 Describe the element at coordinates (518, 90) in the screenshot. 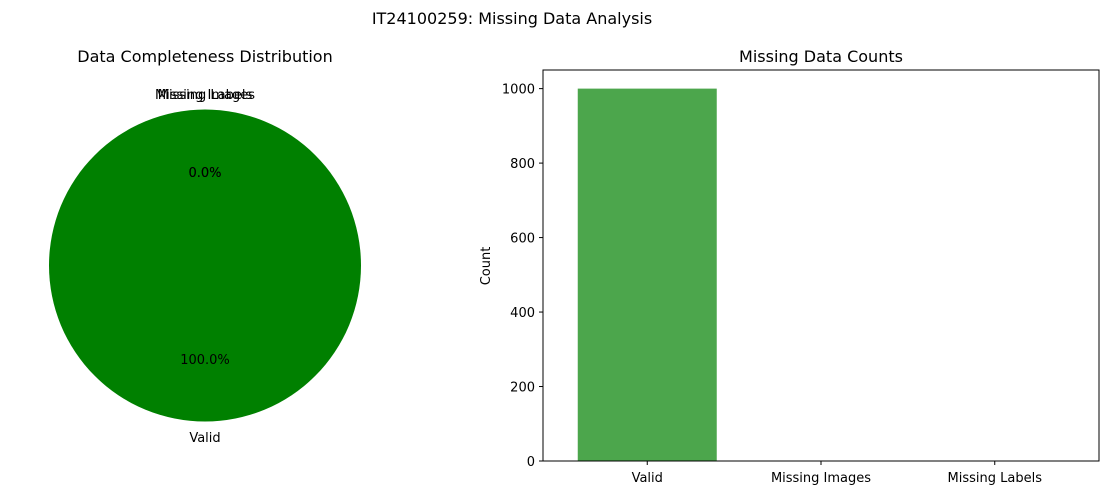

I see `y-tick-label-1000: 1000` at that location.